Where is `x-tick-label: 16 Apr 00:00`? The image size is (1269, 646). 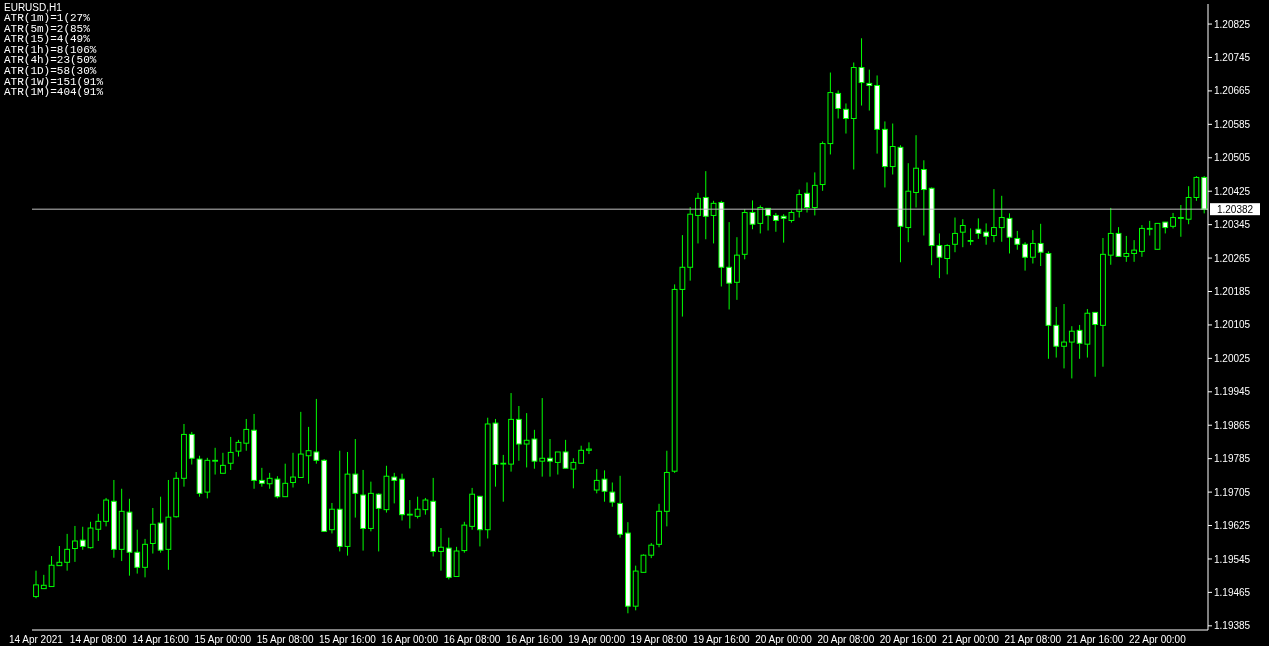 x-tick-label: 16 Apr 00:00 is located at coordinates (410, 639).